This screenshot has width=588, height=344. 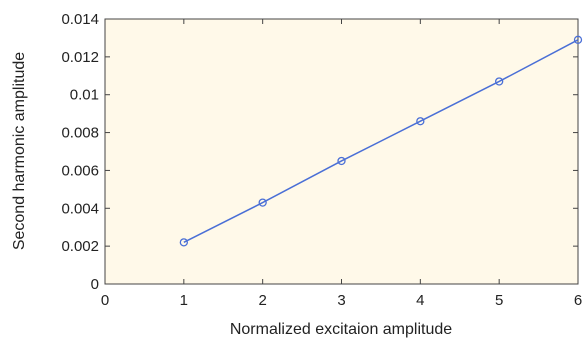 I want to click on y-tick-label: 0.01, so click(x=84, y=95).